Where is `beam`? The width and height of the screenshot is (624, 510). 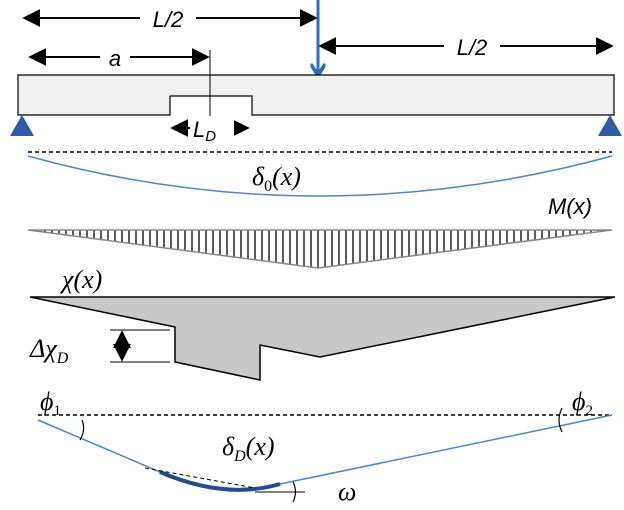 beam is located at coordinates (316, 95).